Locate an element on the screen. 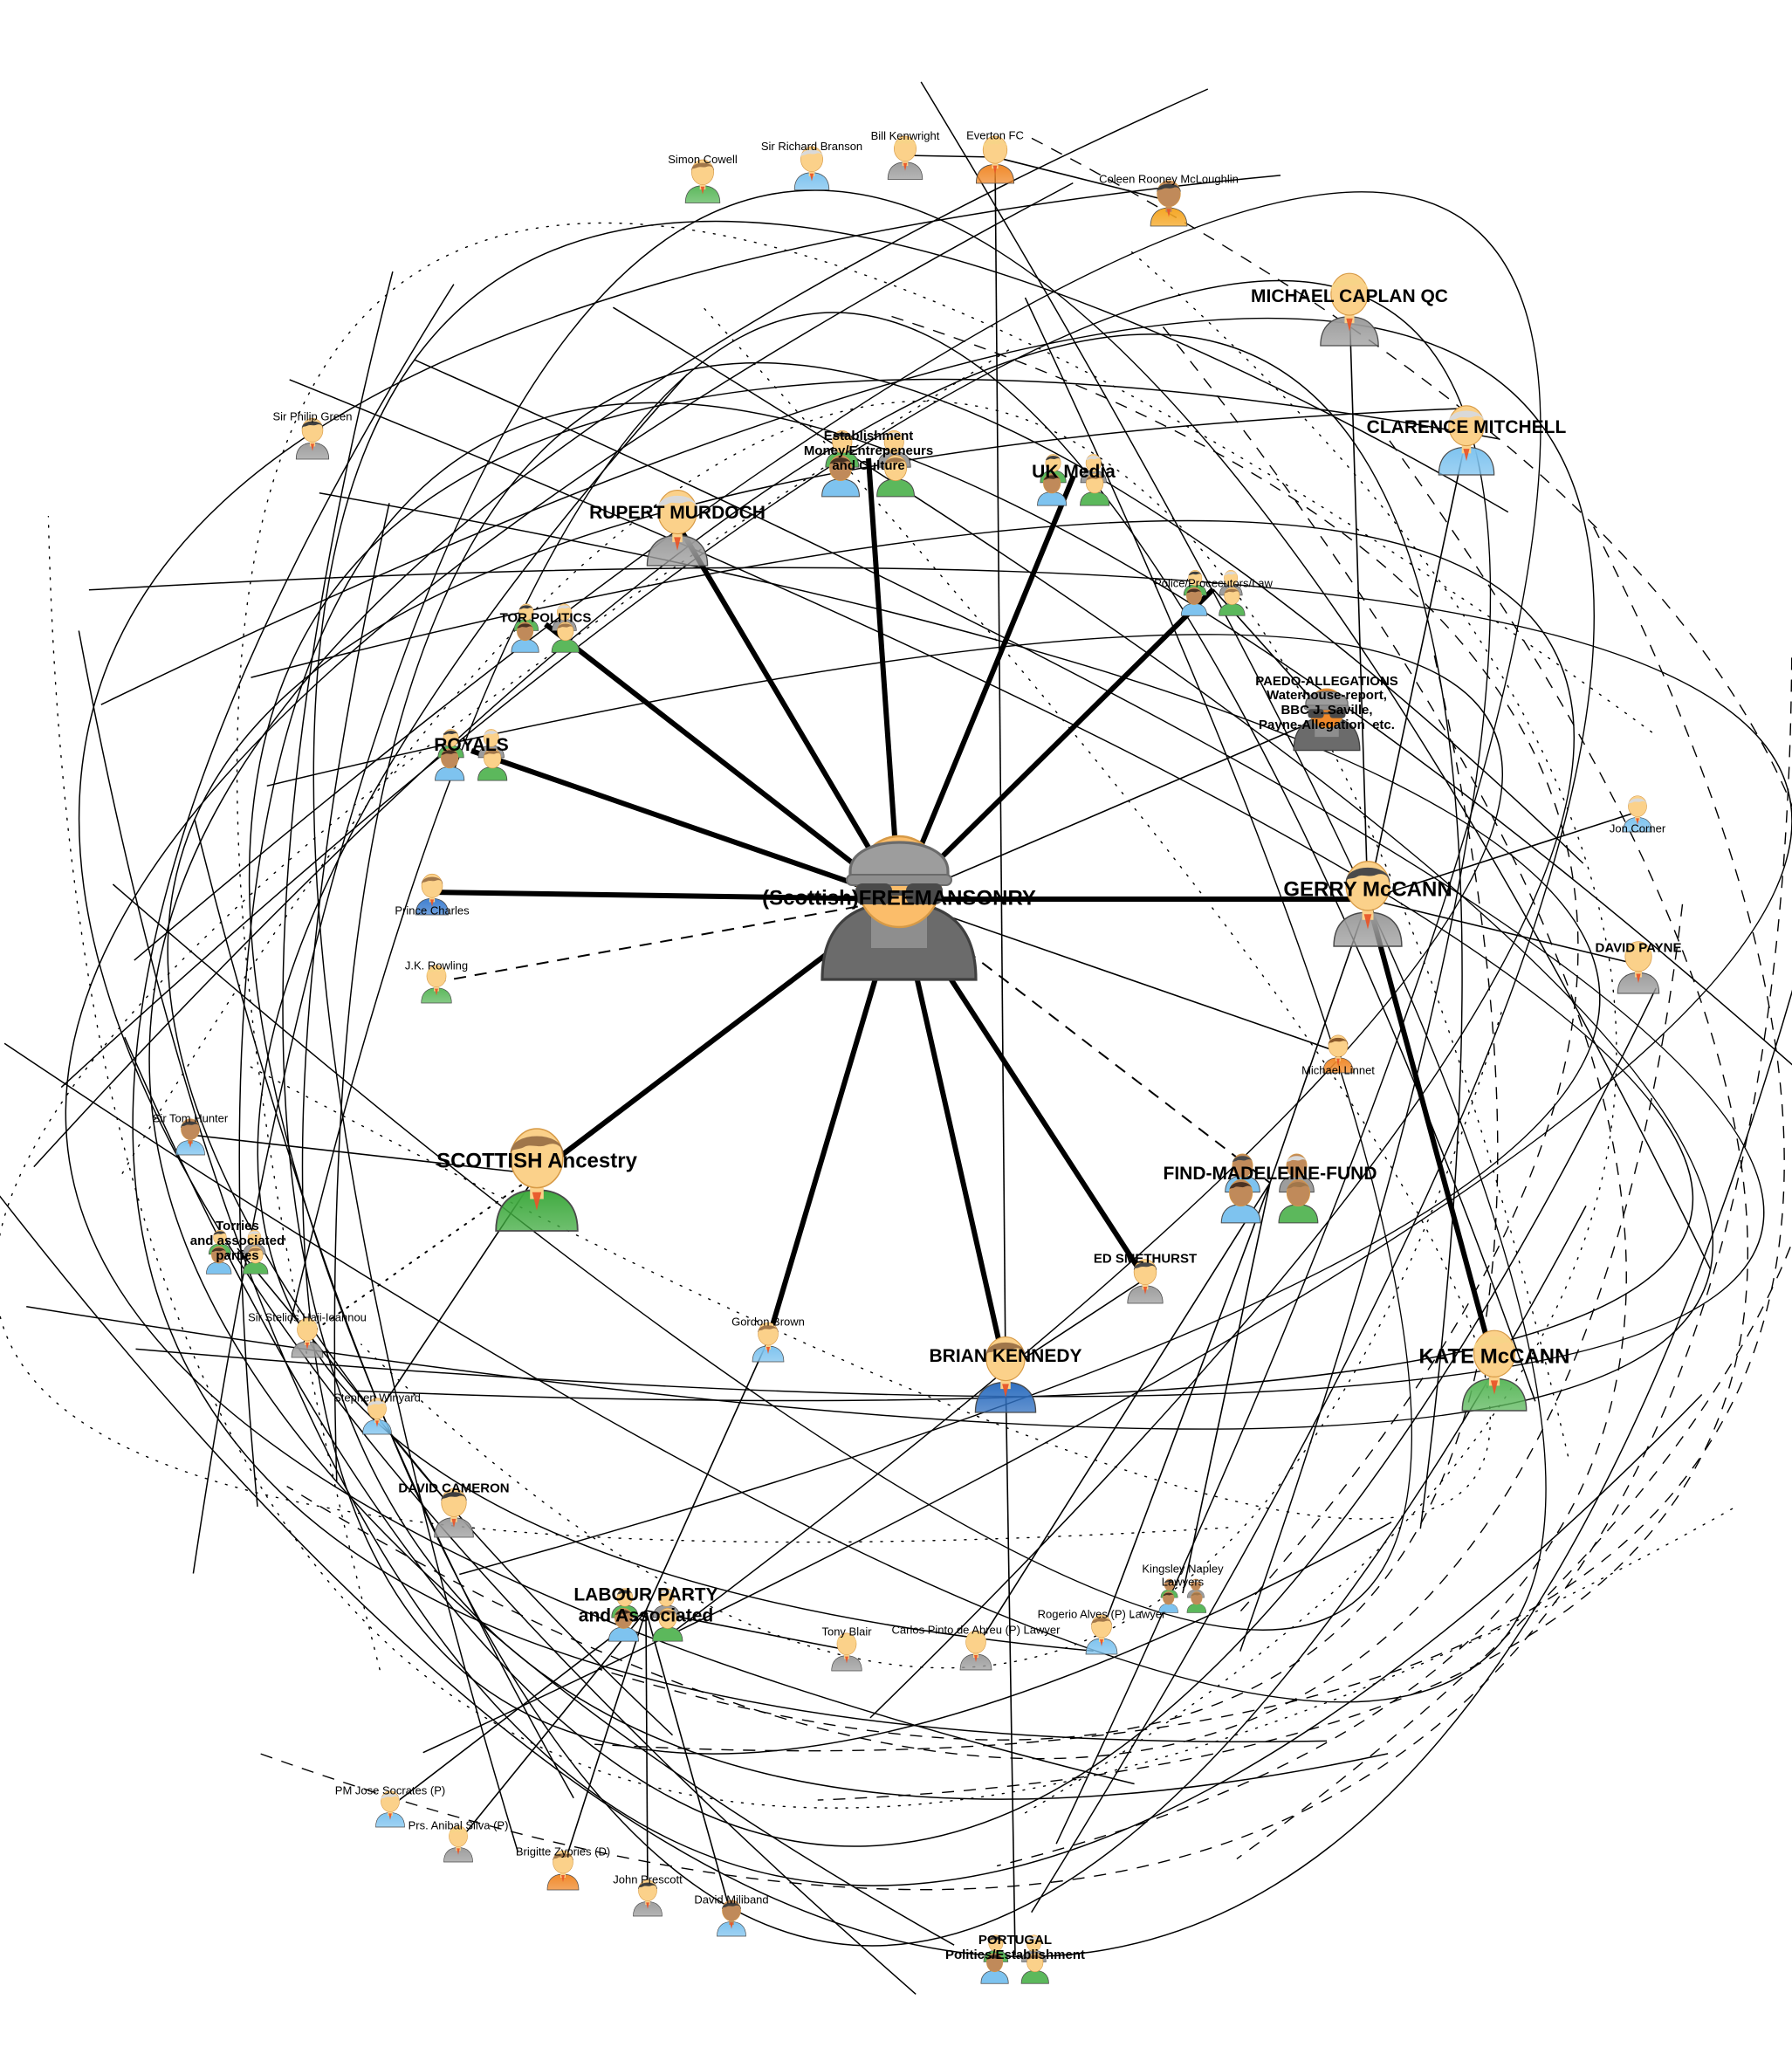  node-jon-corner: Jon Corner is located at coordinates (1637, 813).